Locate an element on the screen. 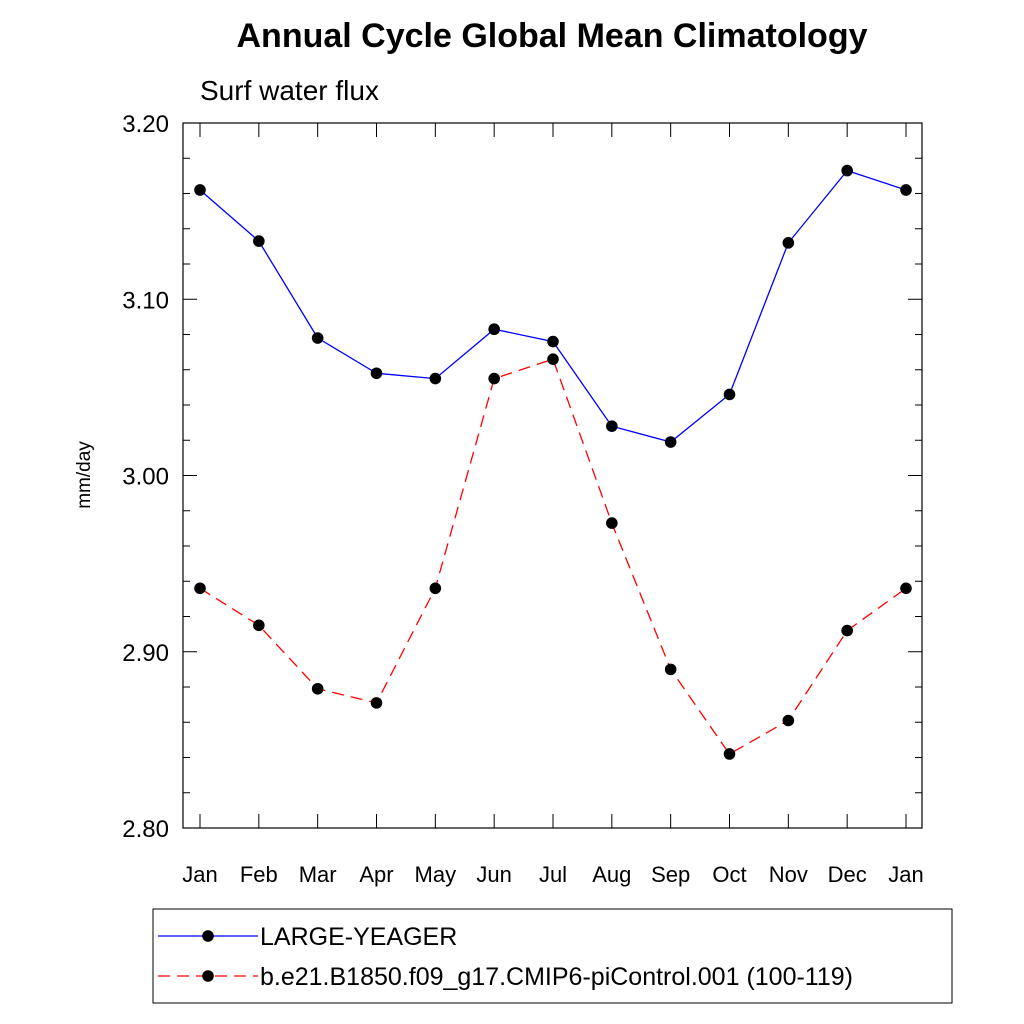  x-tick-label: Jun is located at coordinates (493, 874).